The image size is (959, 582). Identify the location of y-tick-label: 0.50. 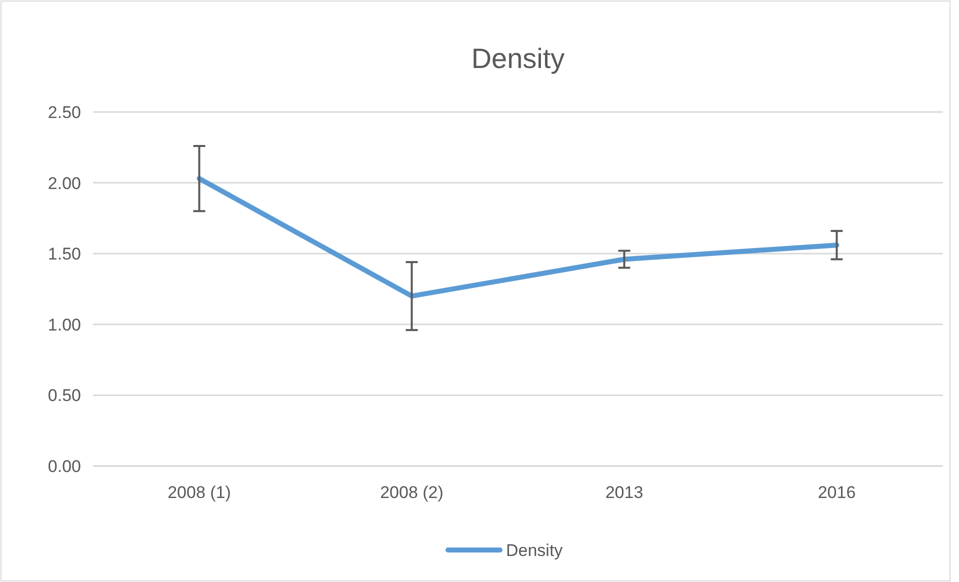
(64, 396).